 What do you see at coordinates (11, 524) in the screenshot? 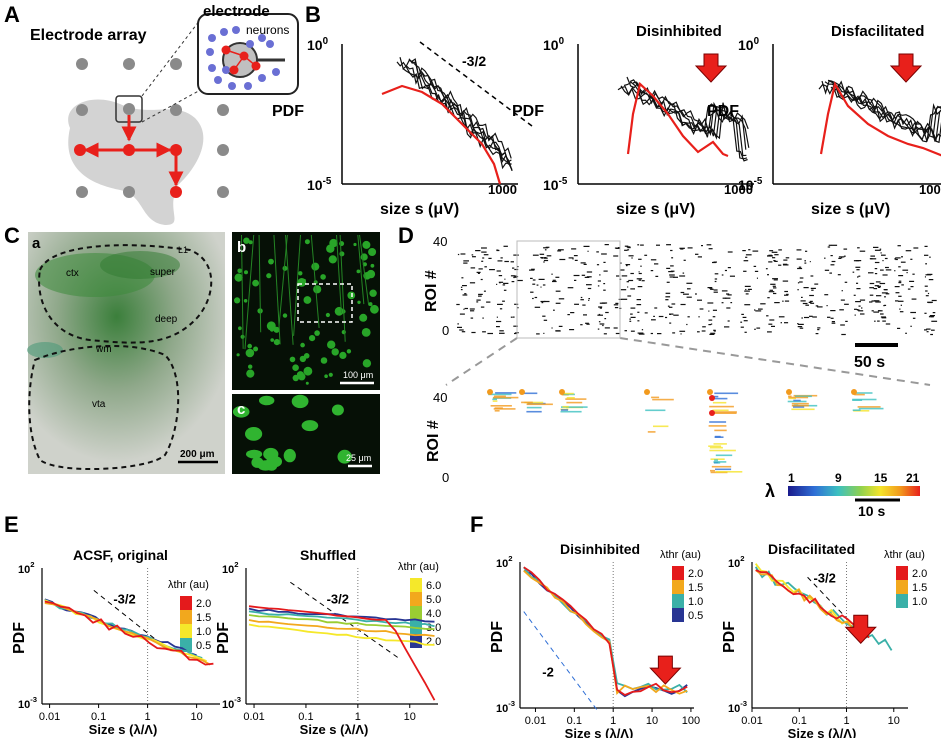
I see `panel-letter-e: E` at bounding box center [11, 524].